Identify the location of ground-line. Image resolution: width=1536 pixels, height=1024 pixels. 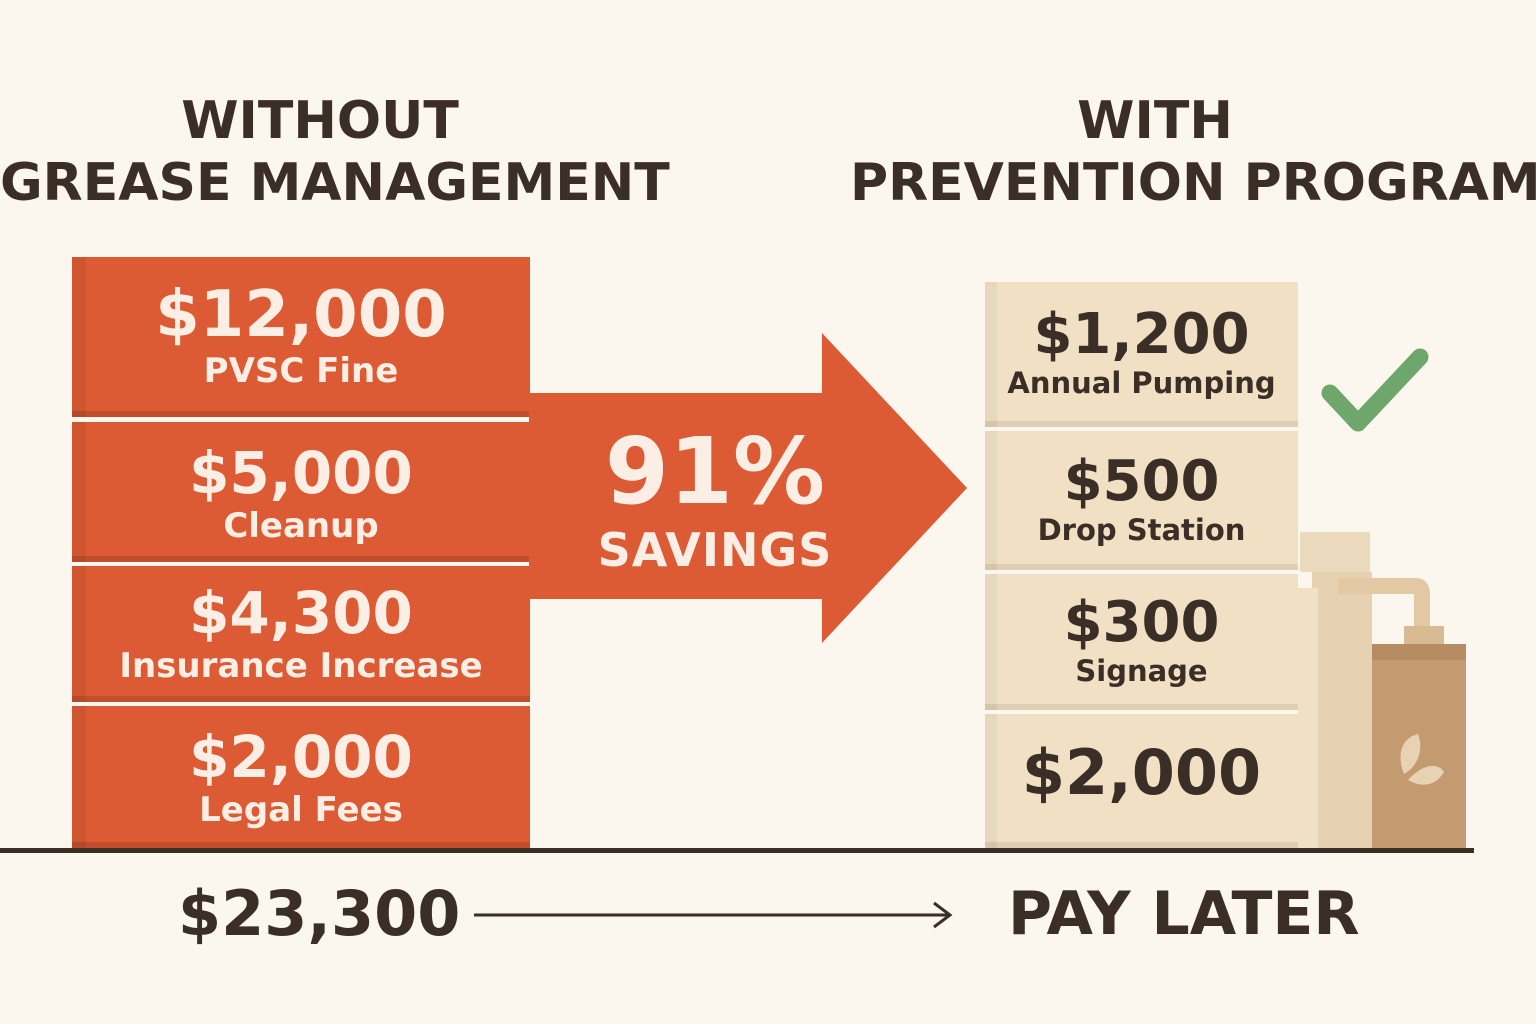
(737, 850).